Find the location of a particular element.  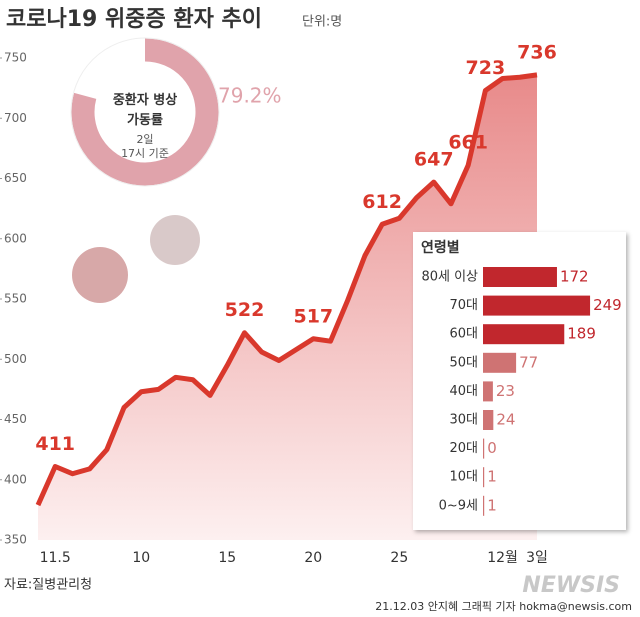

y-tick-label: 650 is located at coordinates (15, 178).